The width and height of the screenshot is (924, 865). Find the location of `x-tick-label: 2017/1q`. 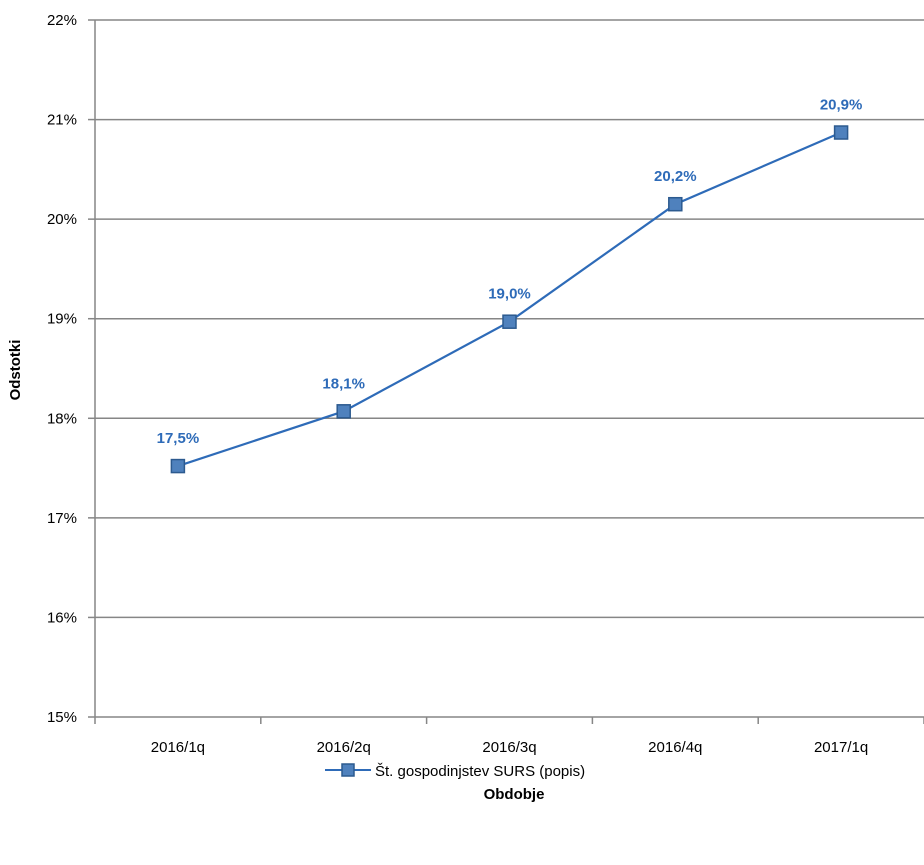

x-tick-label: 2017/1q is located at coordinates (841, 747).